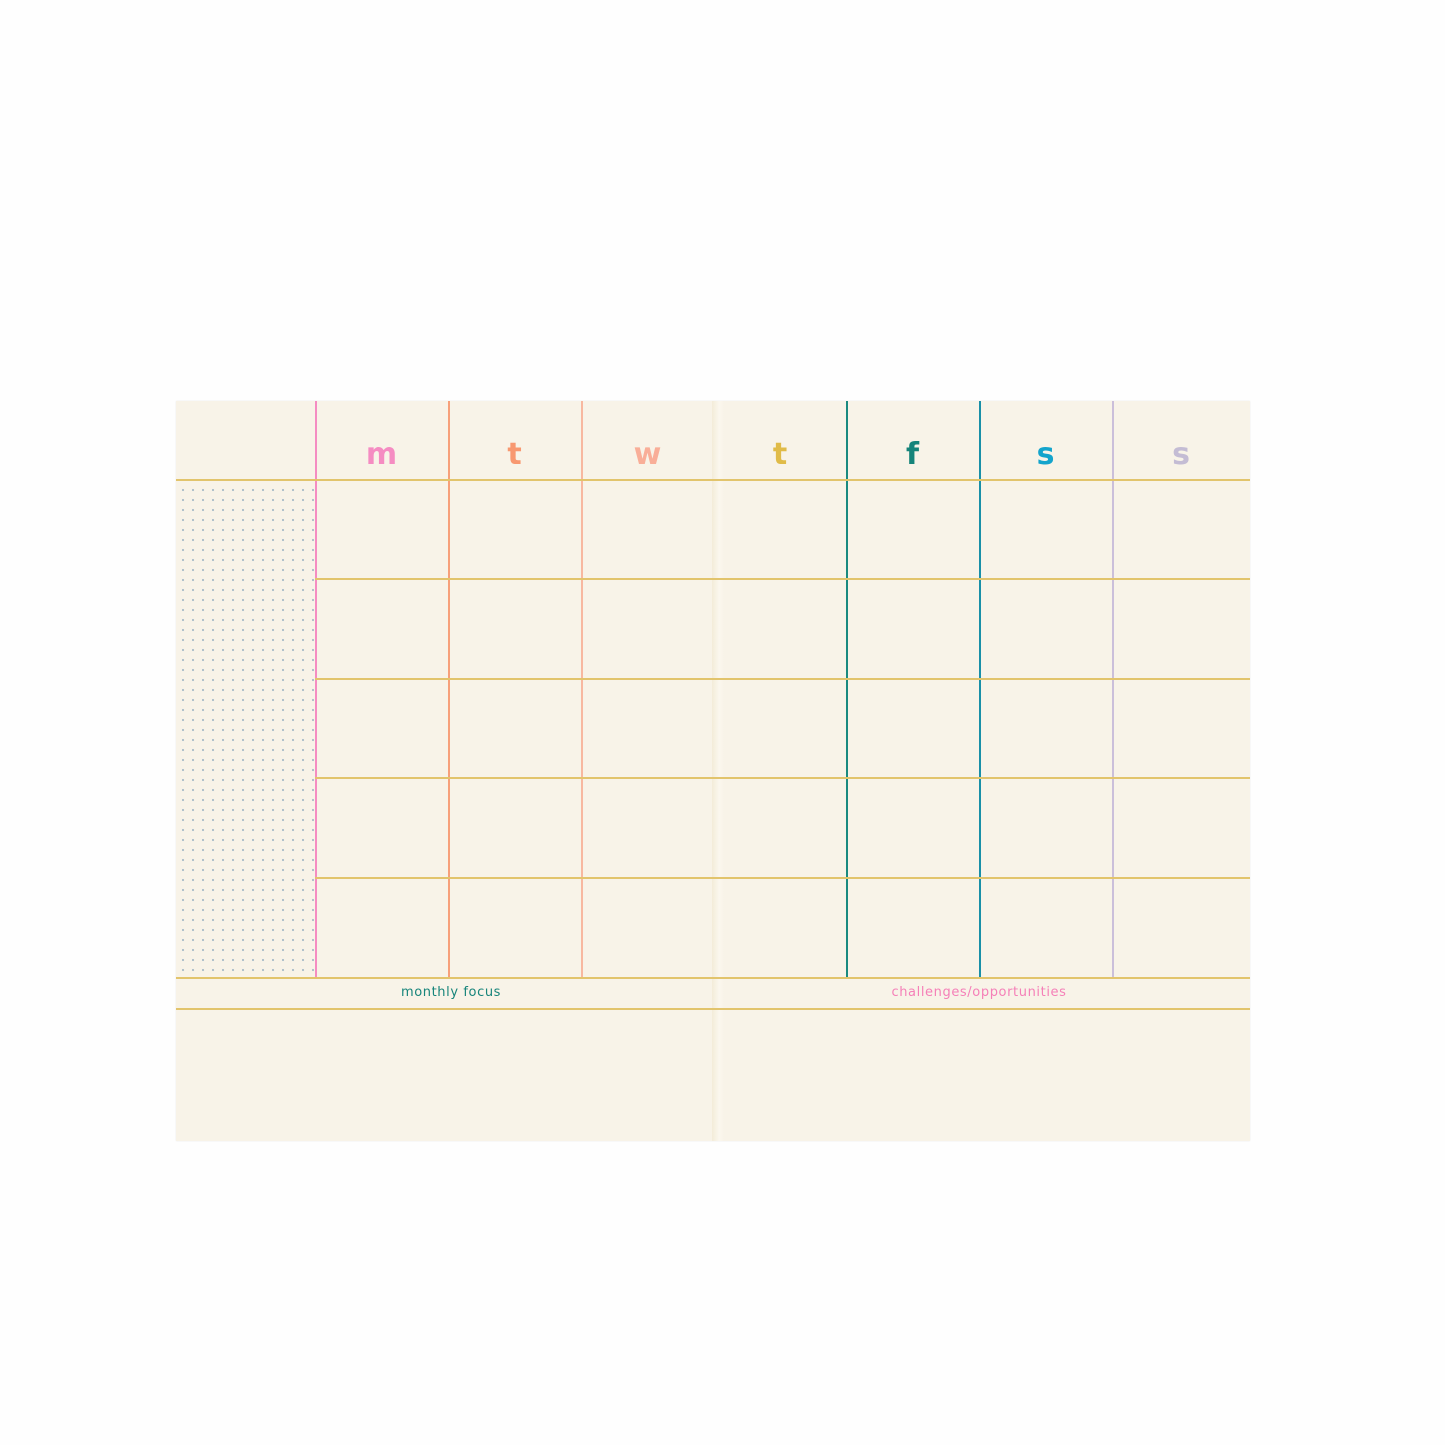  Describe the element at coordinates (713, 1009) in the screenshot. I see `footer-label-line` at that location.